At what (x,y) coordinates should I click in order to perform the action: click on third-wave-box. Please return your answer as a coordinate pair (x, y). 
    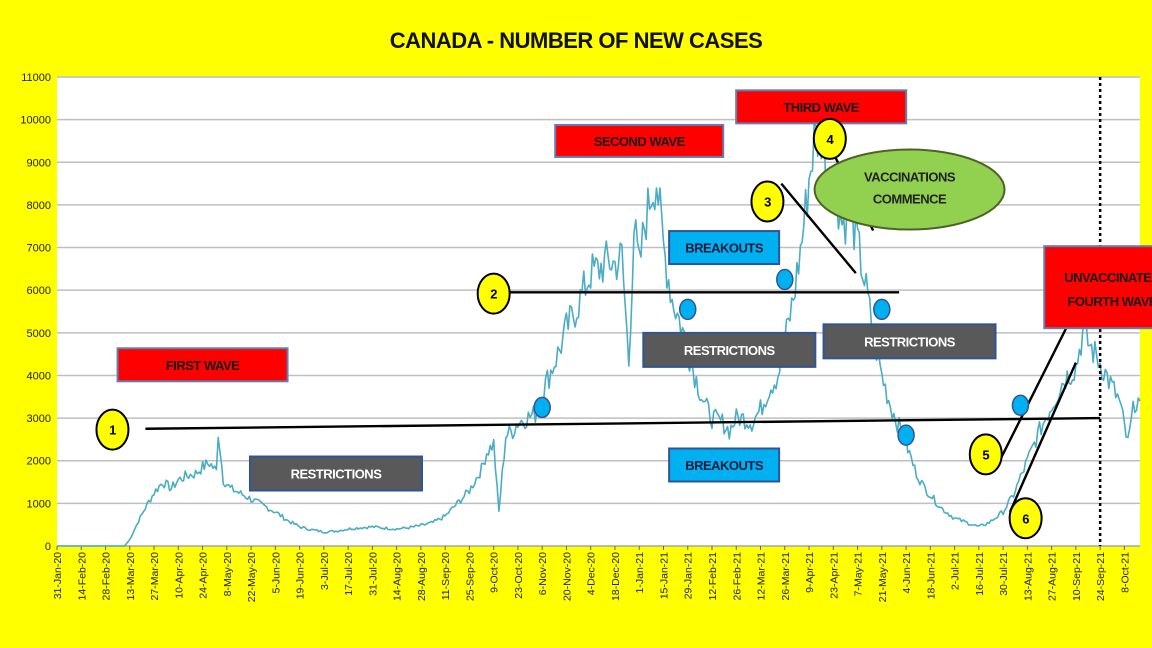
    Looking at the image, I should click on (821, 107).